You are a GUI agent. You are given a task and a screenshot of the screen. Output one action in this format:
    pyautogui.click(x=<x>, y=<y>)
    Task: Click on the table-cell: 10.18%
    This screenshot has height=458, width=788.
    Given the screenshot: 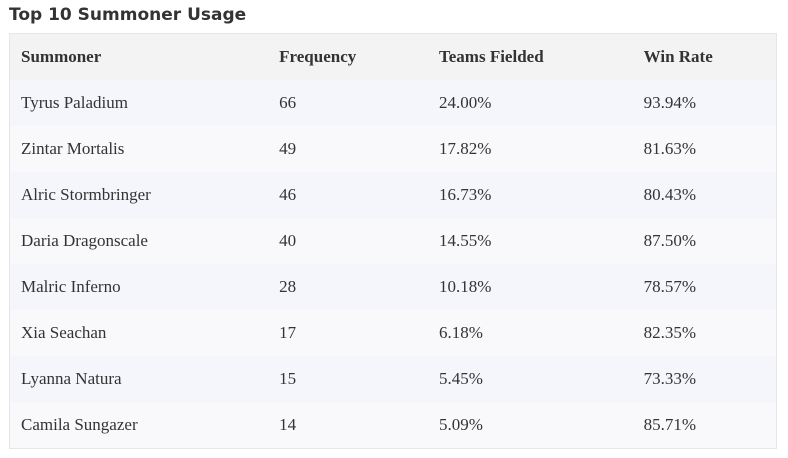 What is the action you would take?
    pyautogui.click(x=465, y=286)
    